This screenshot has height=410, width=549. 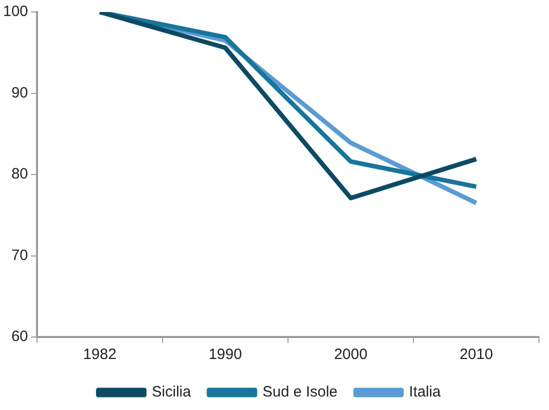 What do you see at coordinates (476, 355) in the screenshot?
I see `x-tick-label: 2010` at bounding box center [476, 355].